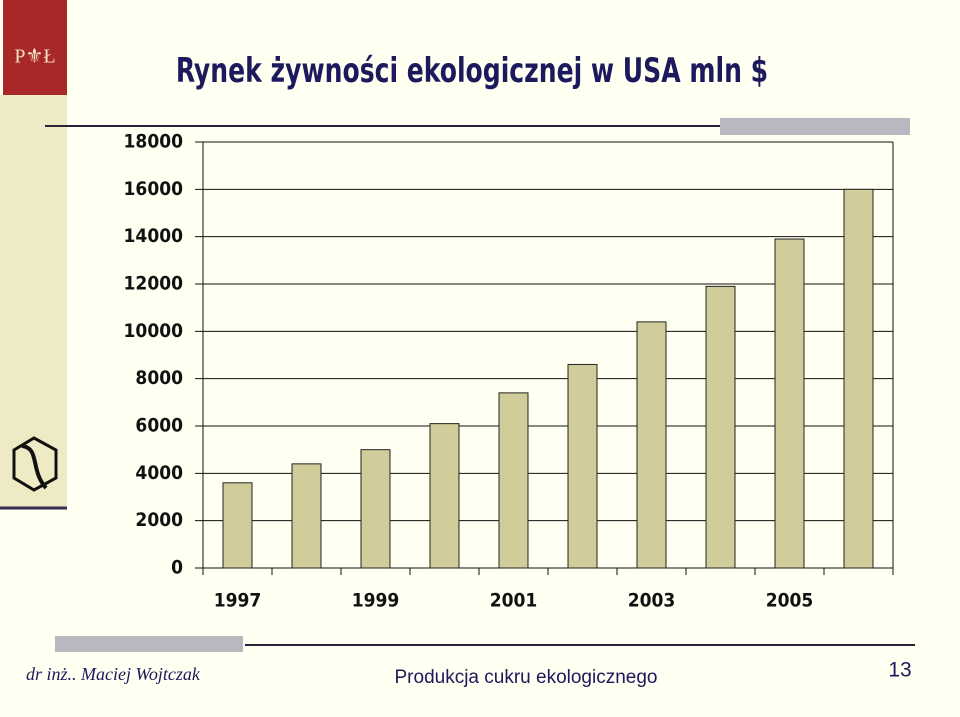 The width and height of the screenshot is (960, 717). I want to click on logo, so click(35, 47).